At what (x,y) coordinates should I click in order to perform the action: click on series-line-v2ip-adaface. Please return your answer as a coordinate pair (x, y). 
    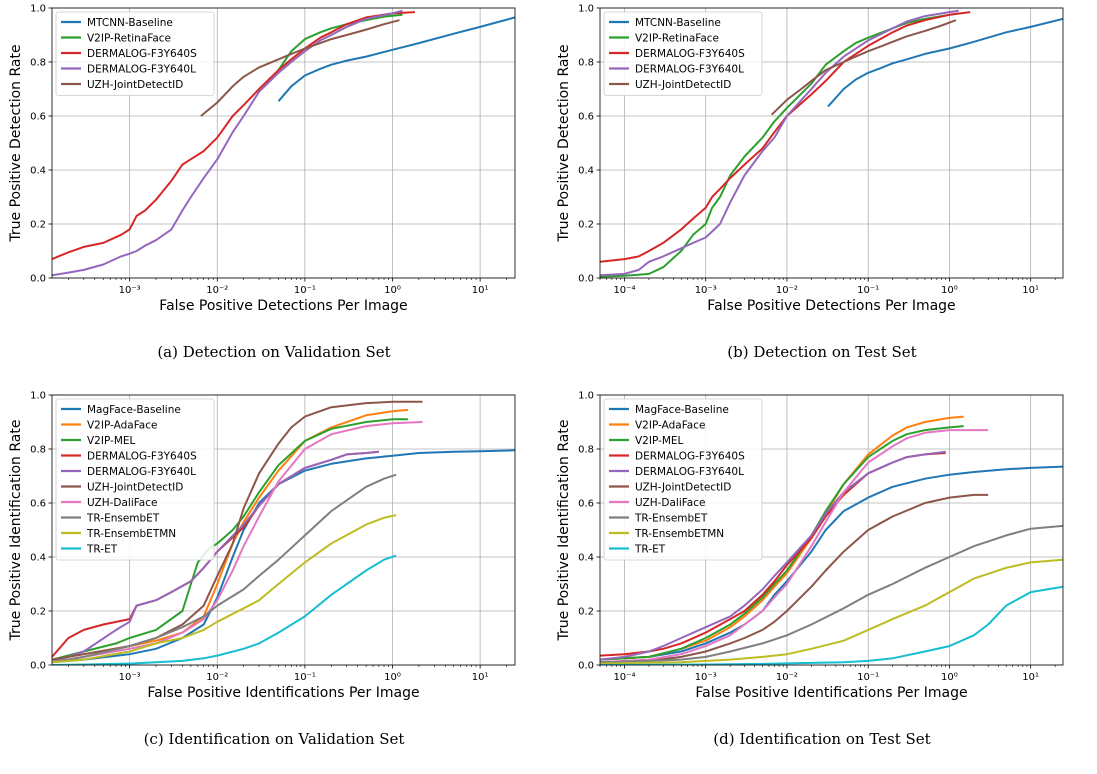
    Looking at the image, I should click on (782, 538).